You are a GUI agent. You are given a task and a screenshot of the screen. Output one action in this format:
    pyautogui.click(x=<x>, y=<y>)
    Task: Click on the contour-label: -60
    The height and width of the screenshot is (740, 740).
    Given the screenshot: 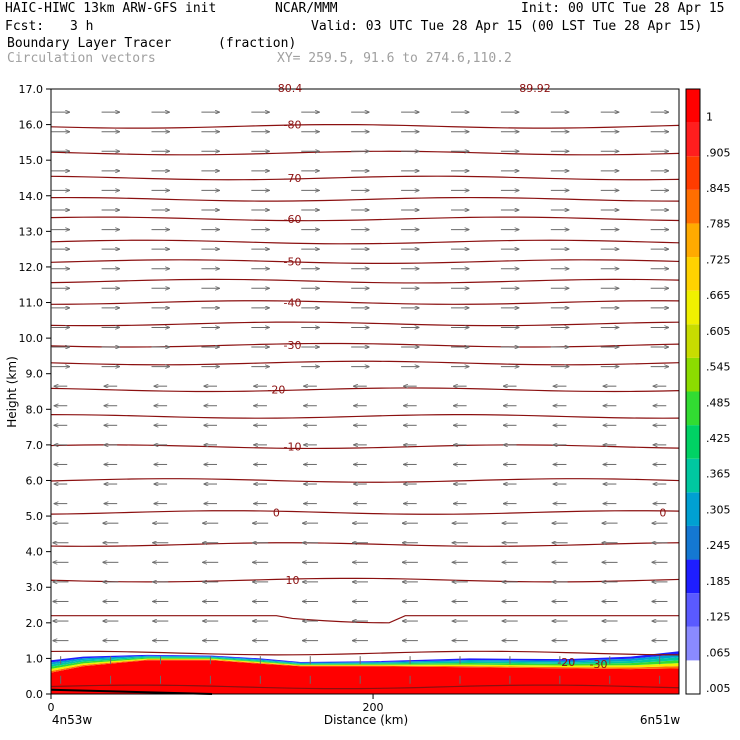 What is the action you would take?
    pyautogui.click(x=293, y=219)
    